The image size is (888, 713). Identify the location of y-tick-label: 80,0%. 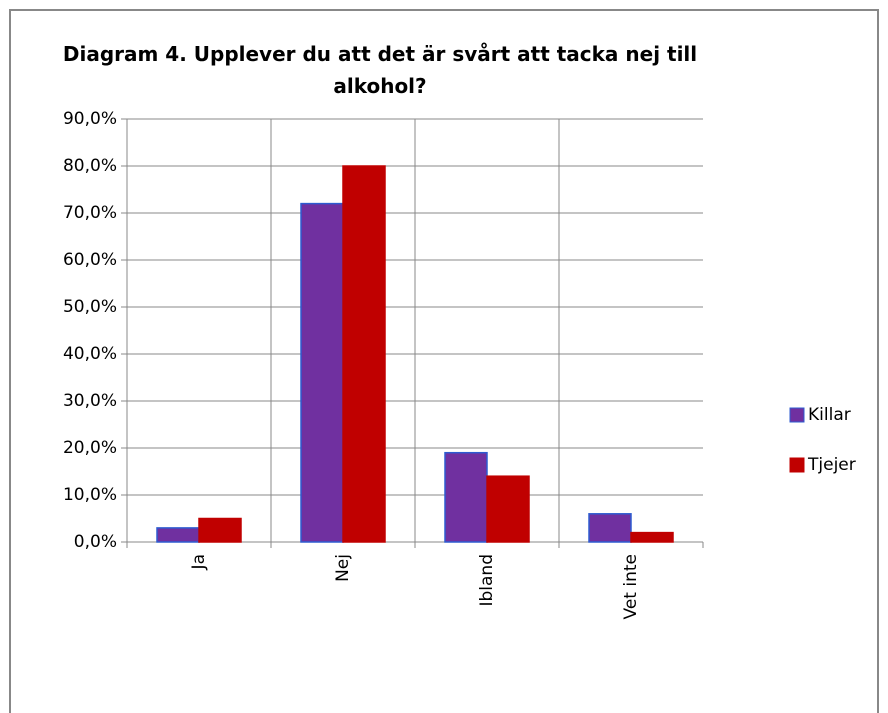
(90, 166).